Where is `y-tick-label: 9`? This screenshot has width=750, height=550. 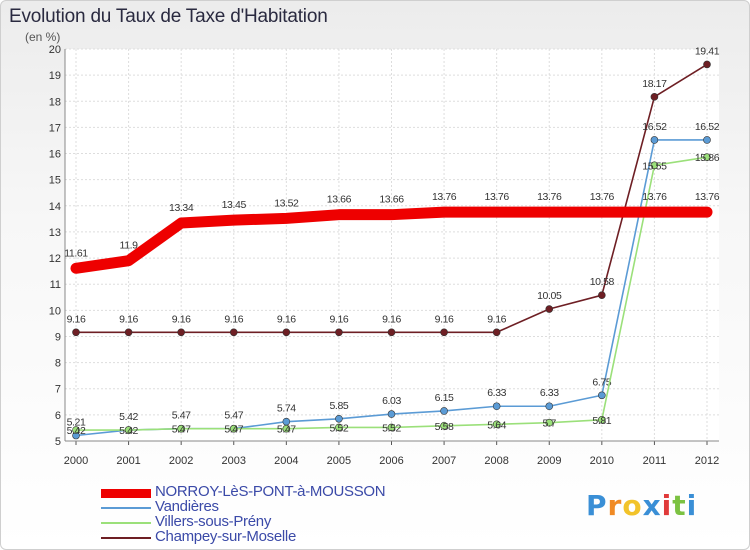 y-tick-label: 9 is located at coordinates (58, 337).